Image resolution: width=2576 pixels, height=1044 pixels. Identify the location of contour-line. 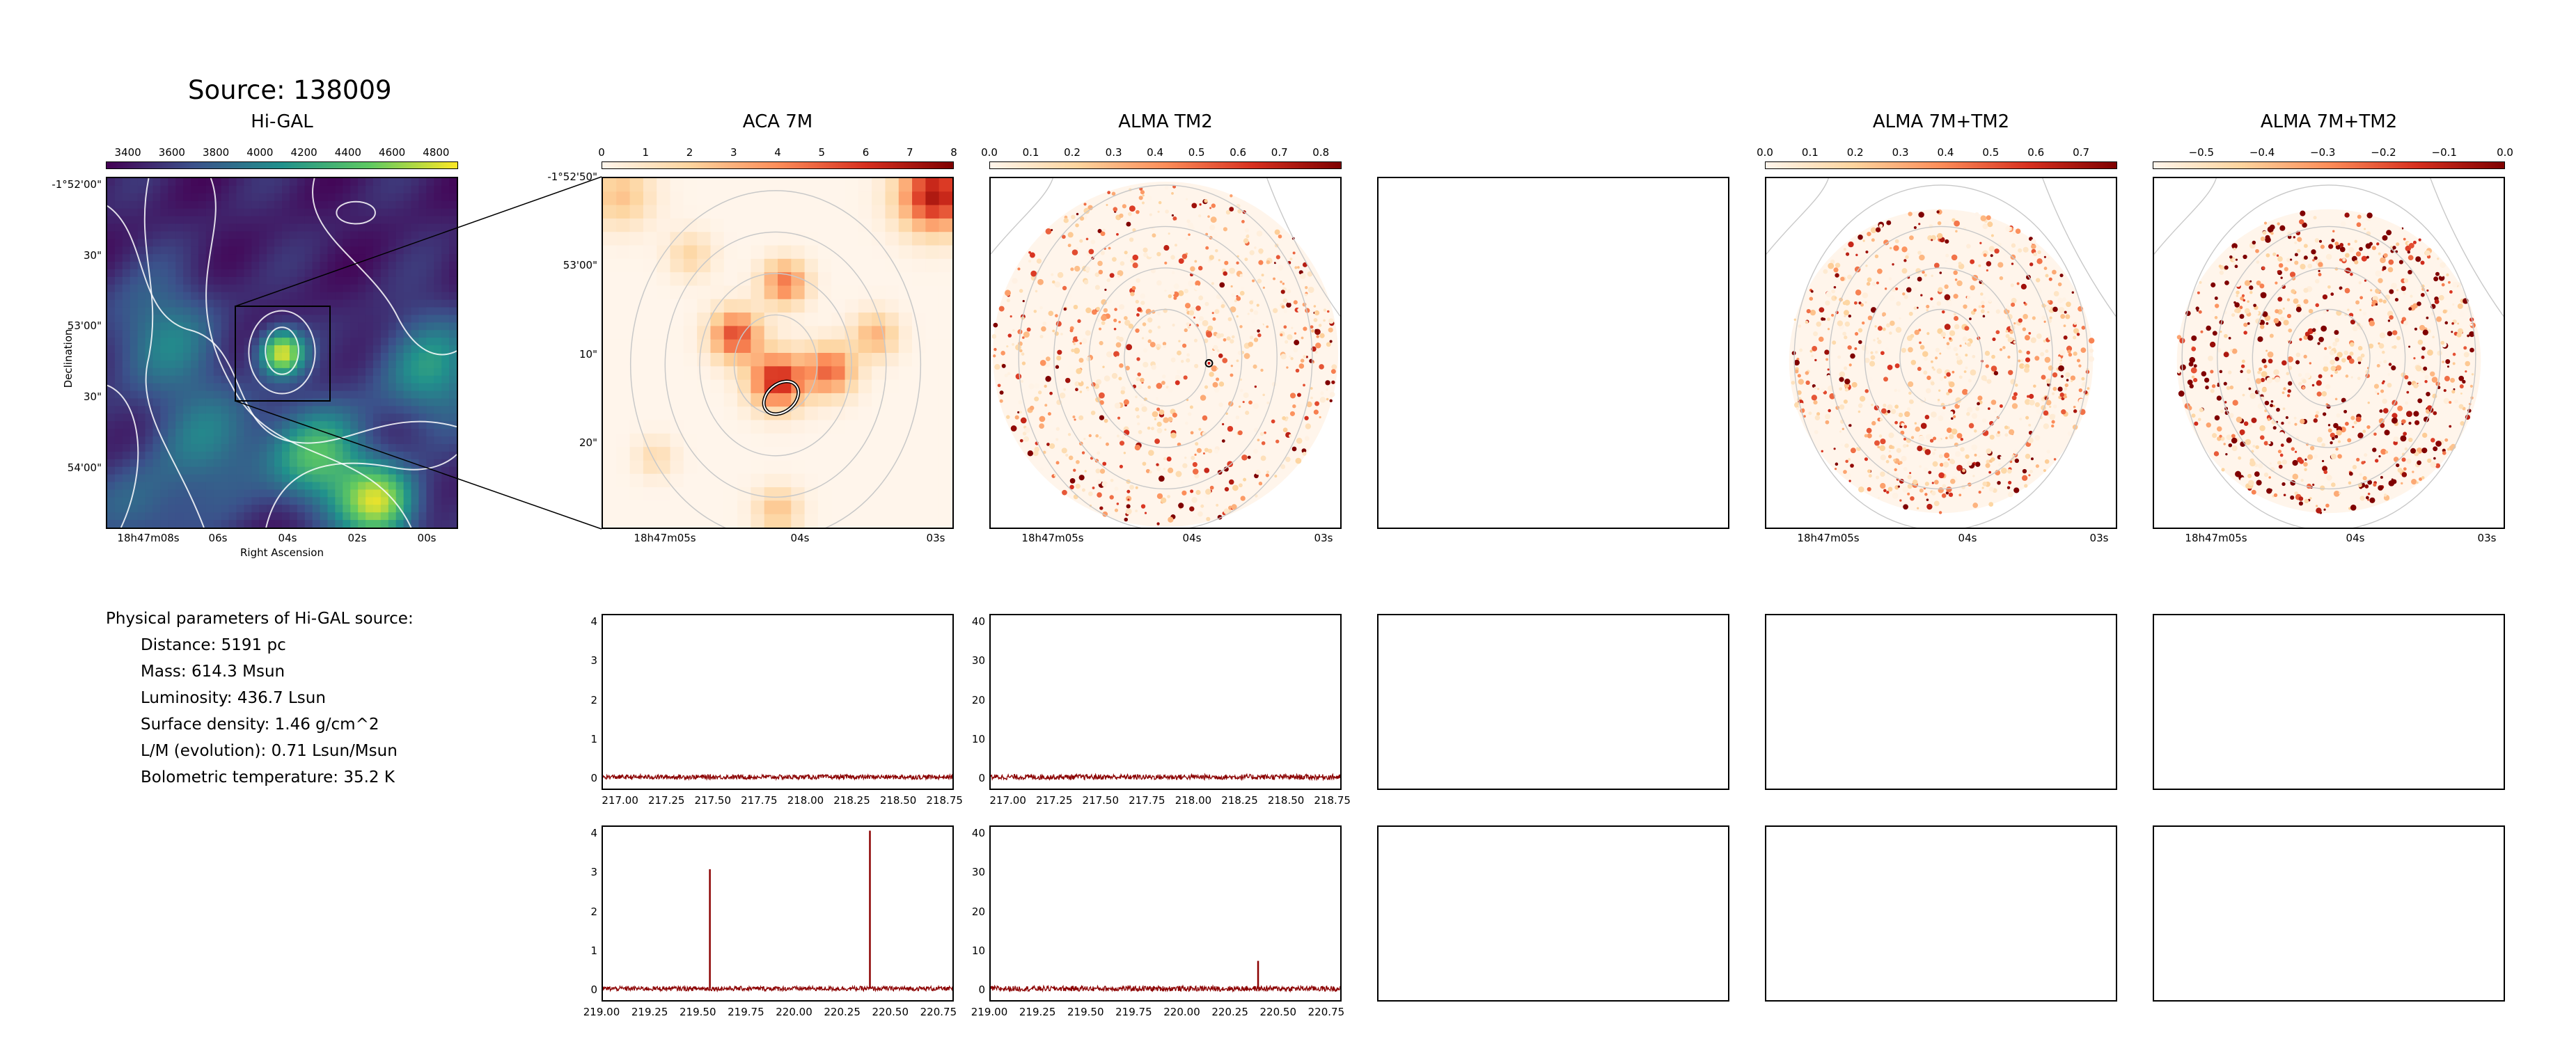
(1022, 216).